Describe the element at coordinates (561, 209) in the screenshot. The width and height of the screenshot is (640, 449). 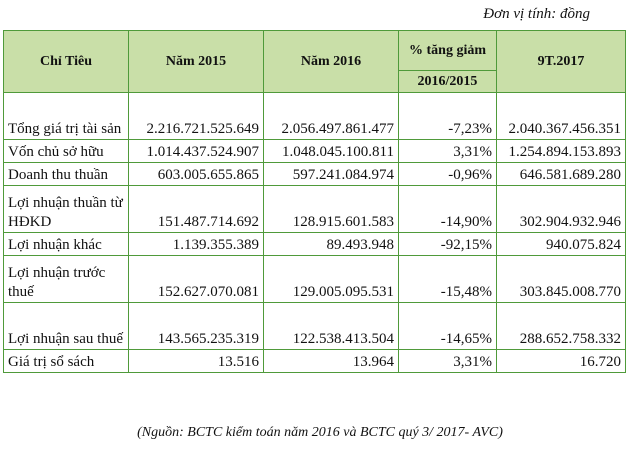
I see `value-9t-2017: 302.904.932.946` at that location.